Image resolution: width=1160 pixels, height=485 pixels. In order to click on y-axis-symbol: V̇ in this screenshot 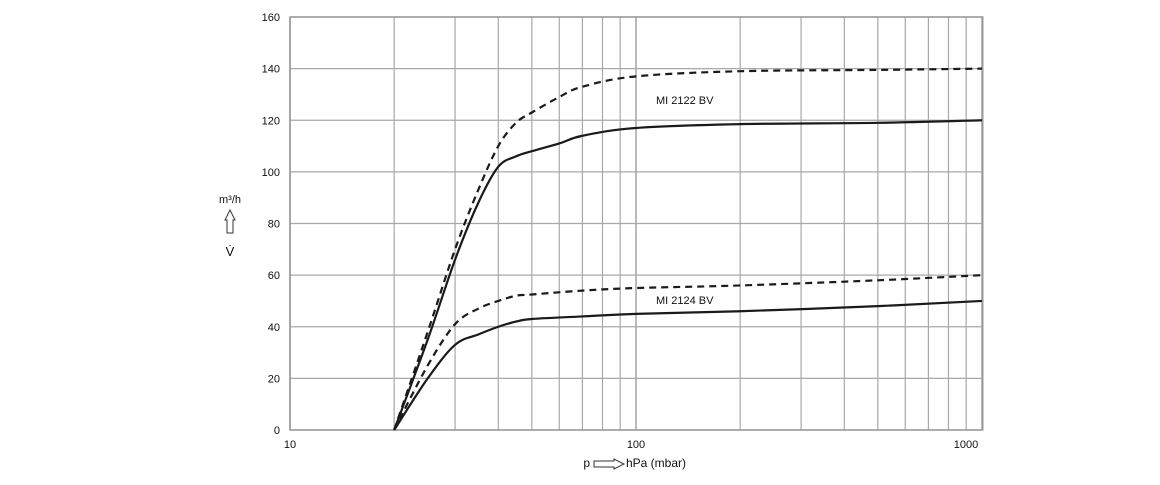, I will do `click(230, 251)`.